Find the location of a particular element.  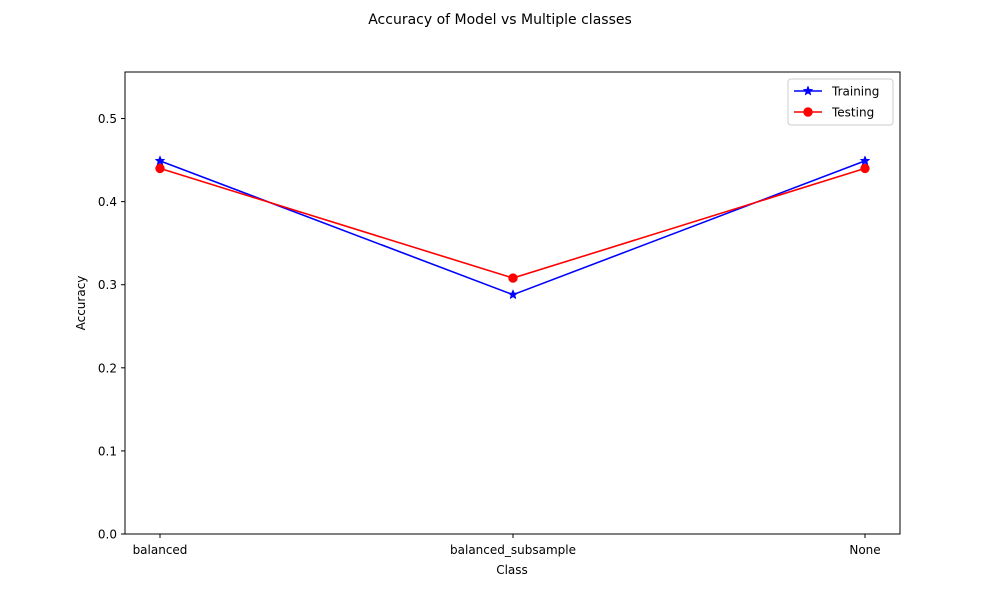

series-line is located at coordinates (512, 223).